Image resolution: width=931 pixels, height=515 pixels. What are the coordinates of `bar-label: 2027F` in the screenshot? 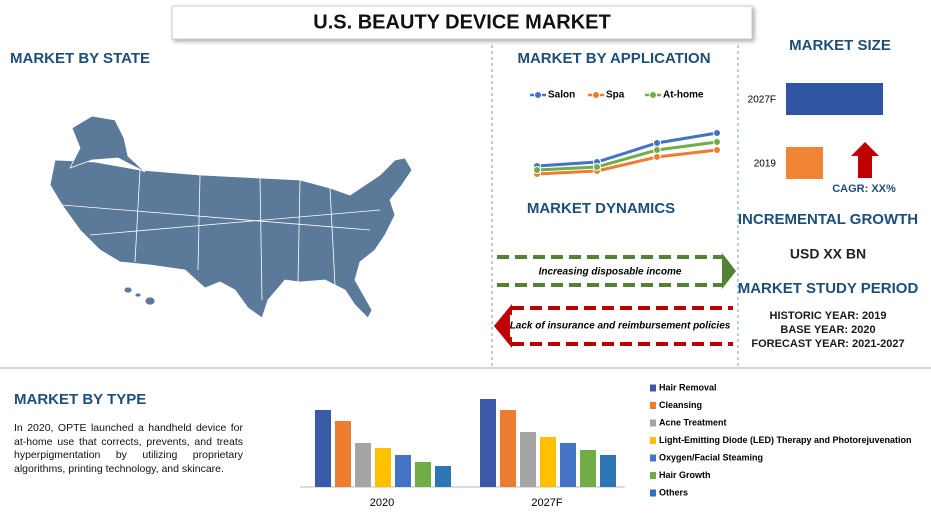 It's located at (762, 100).